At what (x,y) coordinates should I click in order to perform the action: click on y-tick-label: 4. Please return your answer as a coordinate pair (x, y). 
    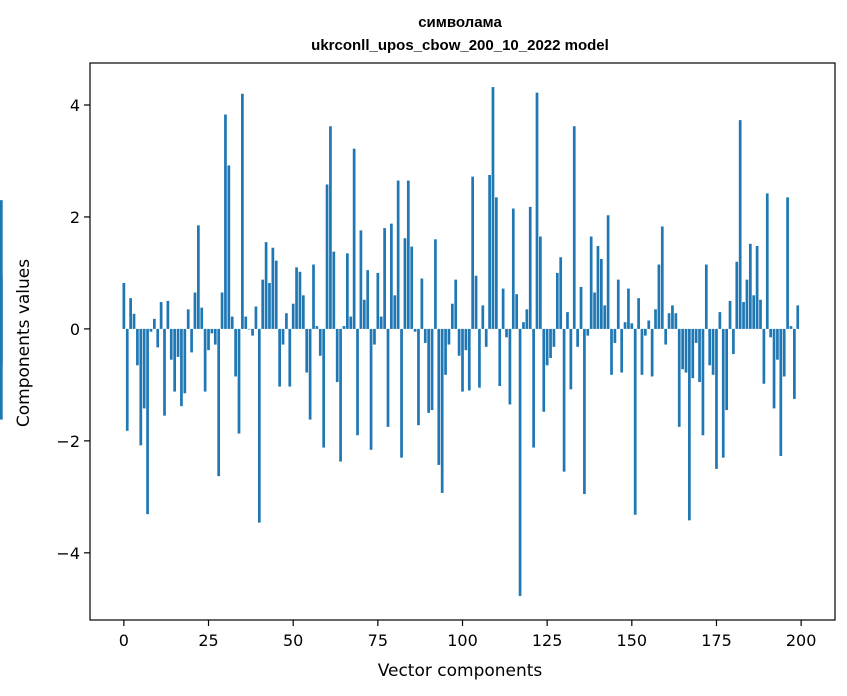
    Looking at the image, I should click on (75, 105).